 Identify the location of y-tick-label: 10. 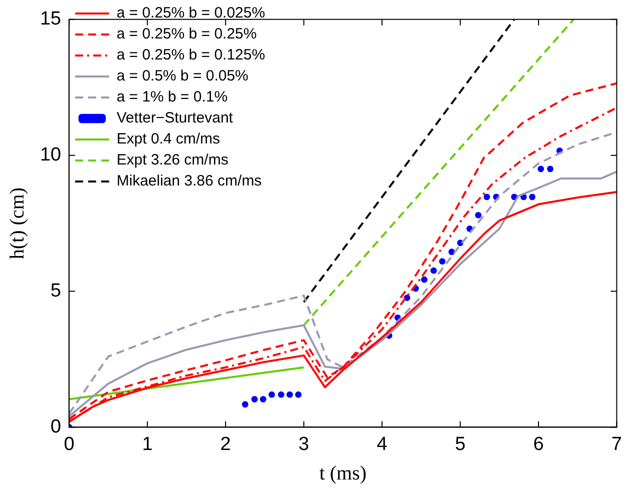
(51, 155).